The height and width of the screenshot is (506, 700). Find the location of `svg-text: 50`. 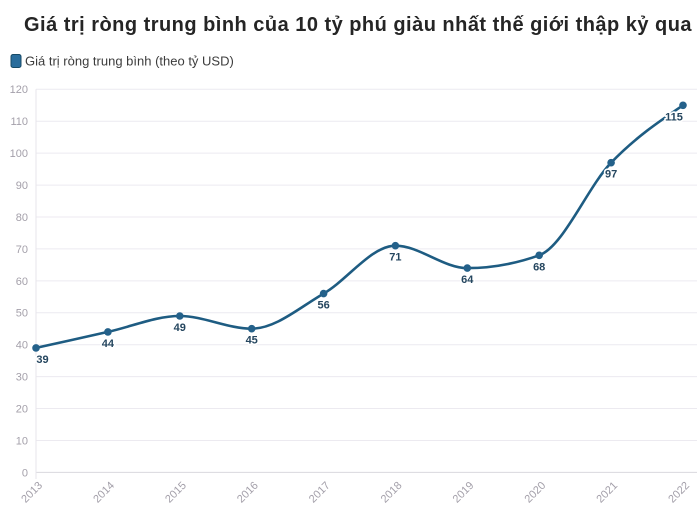

svg-text: 50 is located at coordinates (22, 314).